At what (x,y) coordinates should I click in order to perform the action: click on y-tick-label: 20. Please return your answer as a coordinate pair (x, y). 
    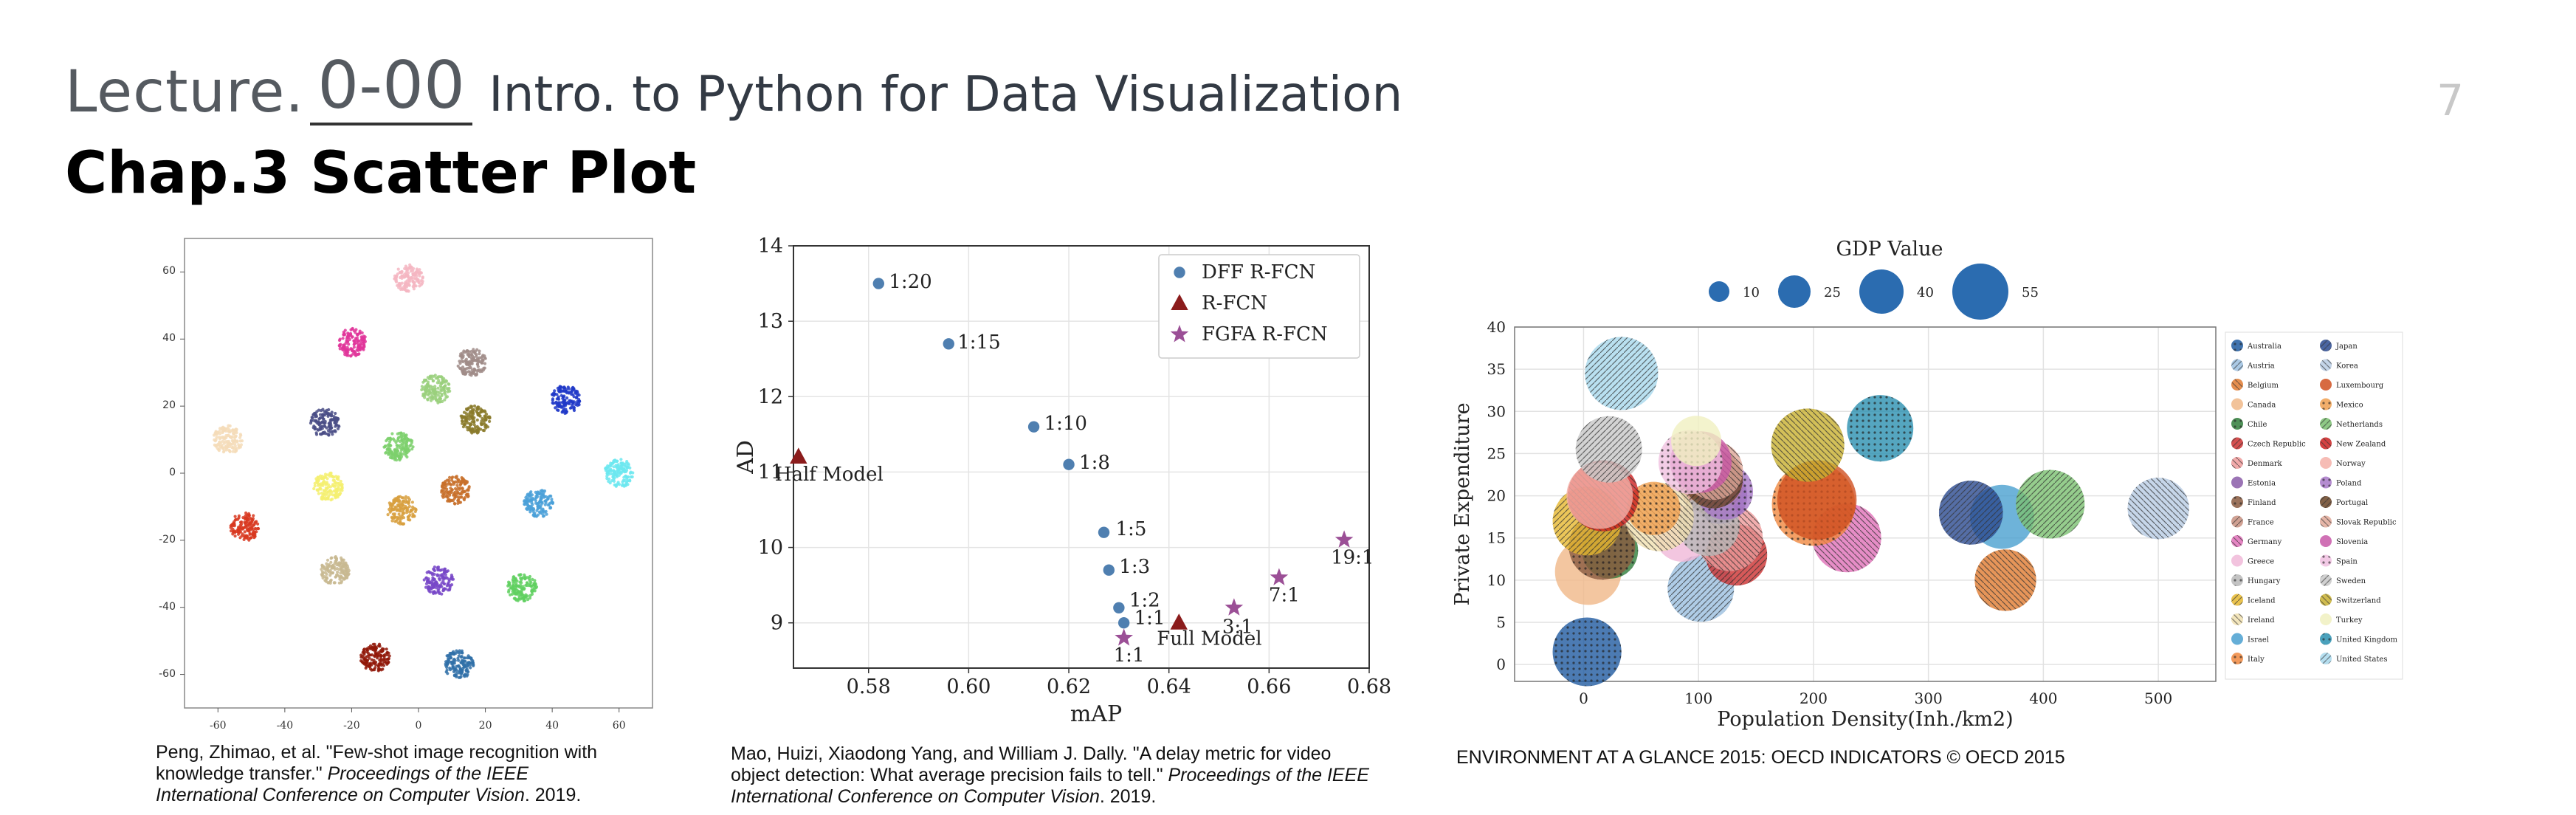
    Looking at the image, I should click on (1497, 496).